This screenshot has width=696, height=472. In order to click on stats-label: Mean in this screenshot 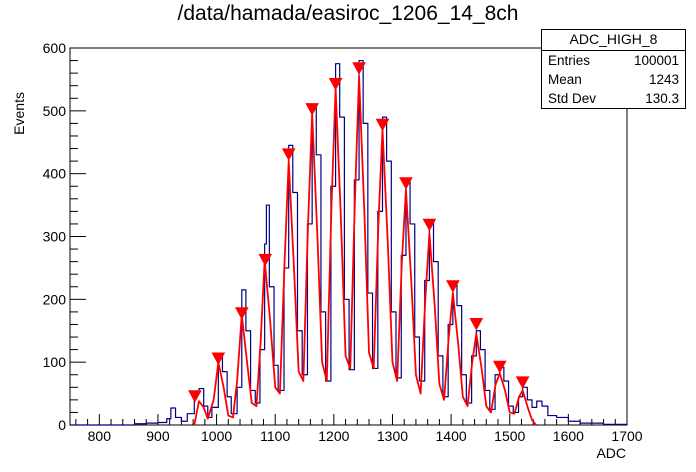, I will do `click(565, 79)`.